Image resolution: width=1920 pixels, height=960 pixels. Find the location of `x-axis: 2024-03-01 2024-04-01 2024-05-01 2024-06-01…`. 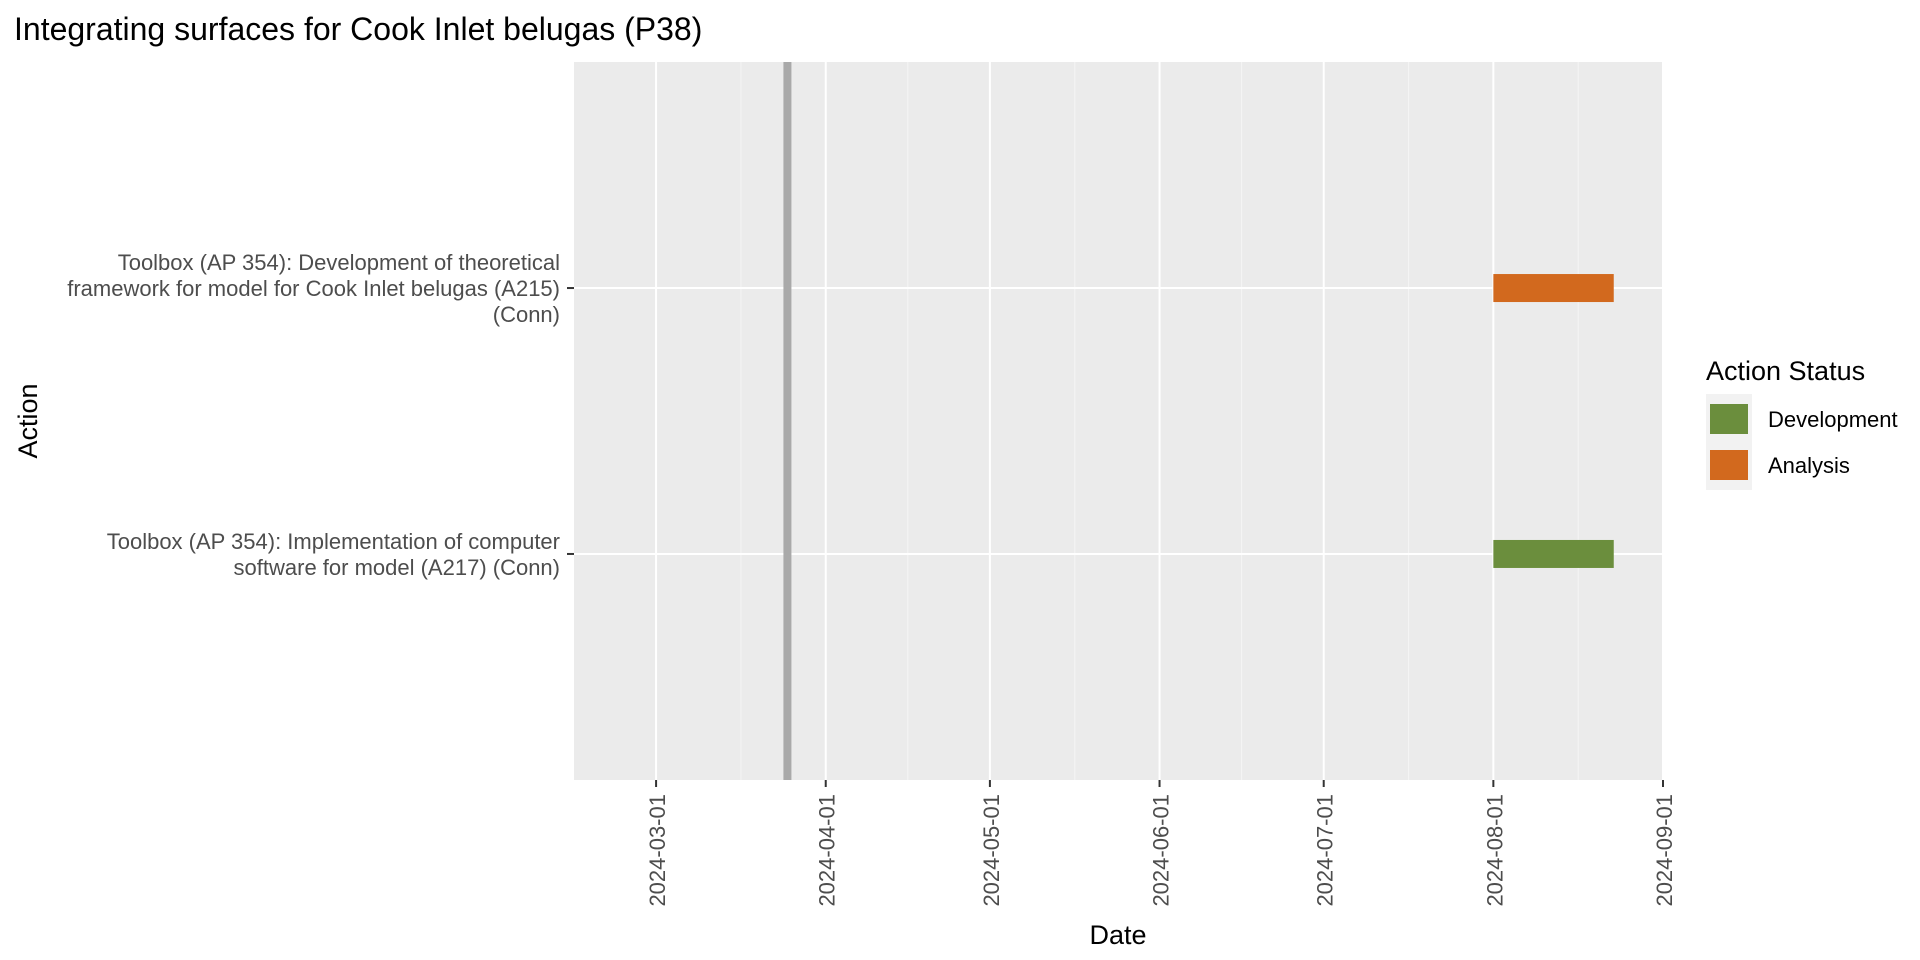

x-axis: 2024-03-01 2024-04-01 2024-05-01 2024-06-01… is located at coordinates (1161, 843).